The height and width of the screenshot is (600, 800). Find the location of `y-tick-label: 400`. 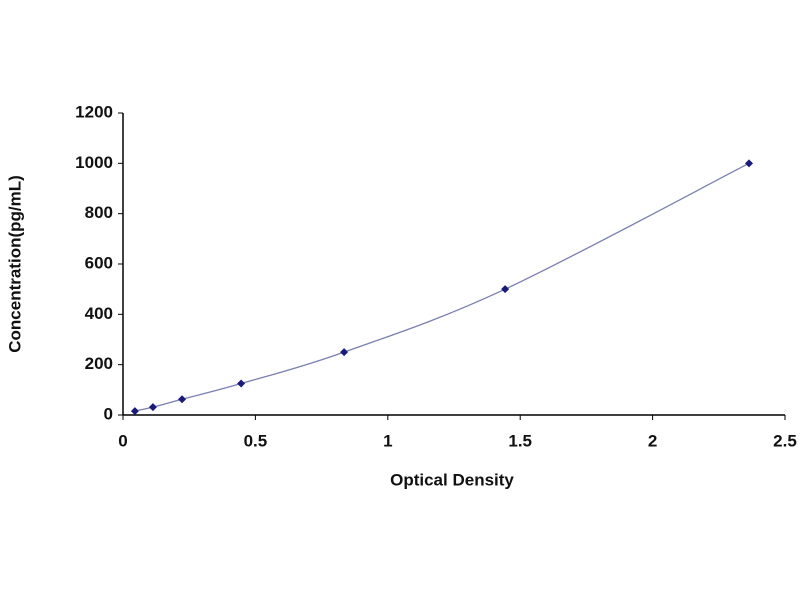

y-tick-label: 400 is located at coordinates (99, 313).